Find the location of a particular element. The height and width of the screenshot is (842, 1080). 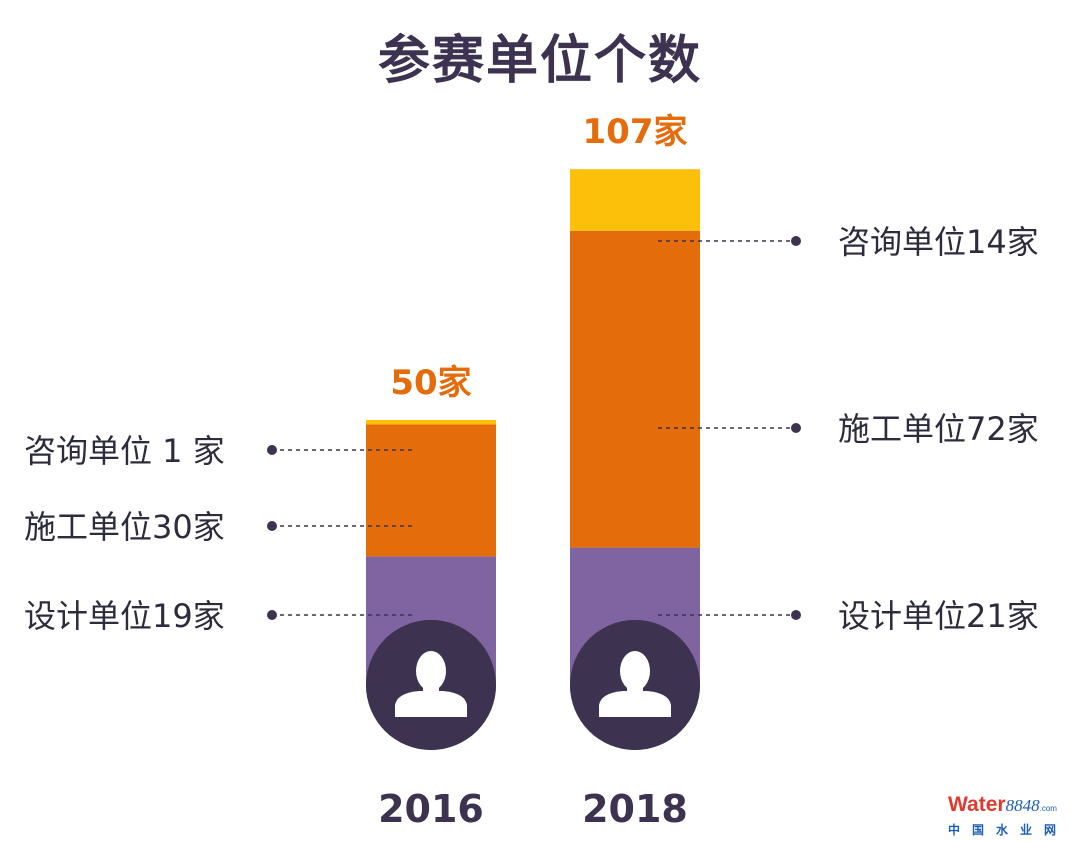

watermark-brand-domain: .com is located at coordinates (1048, 808).